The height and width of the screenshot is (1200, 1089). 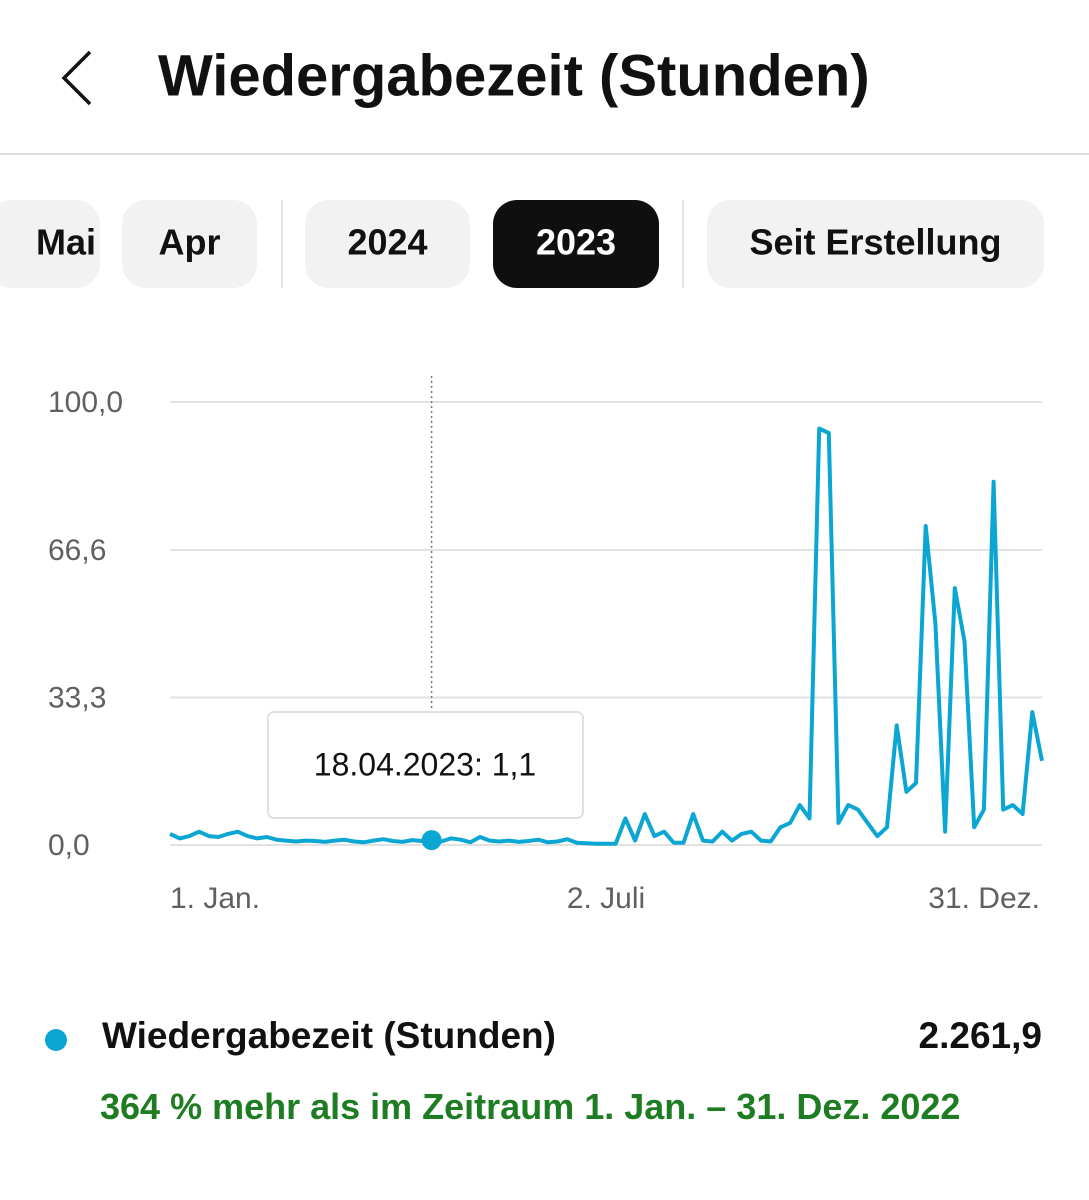 I want to click on tab-label: Apr, so click(x=190, y=242).